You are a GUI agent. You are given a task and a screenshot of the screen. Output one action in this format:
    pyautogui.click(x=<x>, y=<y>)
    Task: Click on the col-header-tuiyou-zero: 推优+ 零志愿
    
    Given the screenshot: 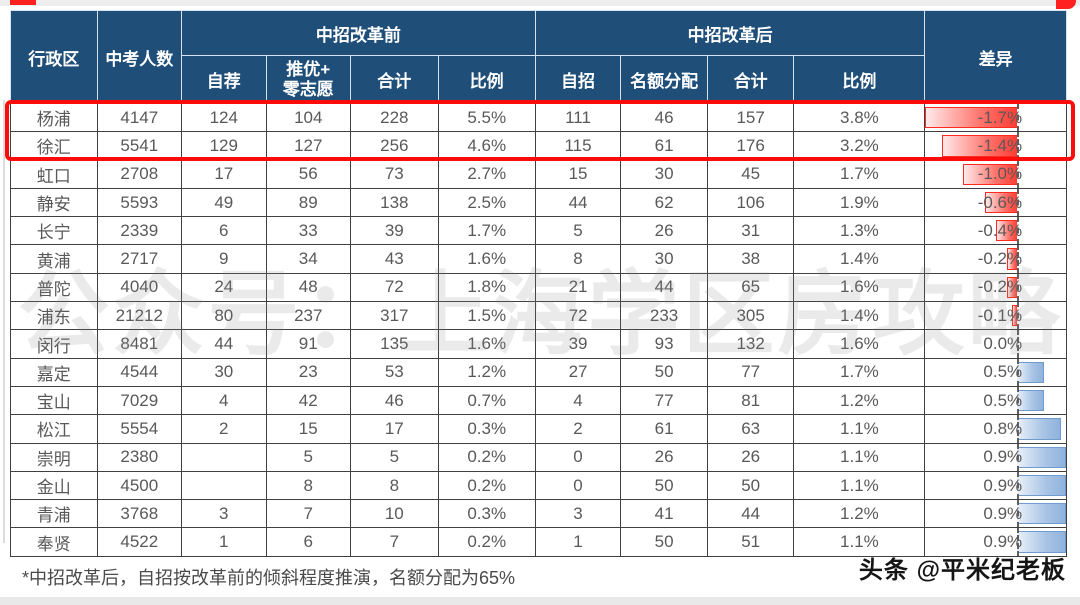 What is the action you would take?
    pyautogui.click(x=308, y=79)
    